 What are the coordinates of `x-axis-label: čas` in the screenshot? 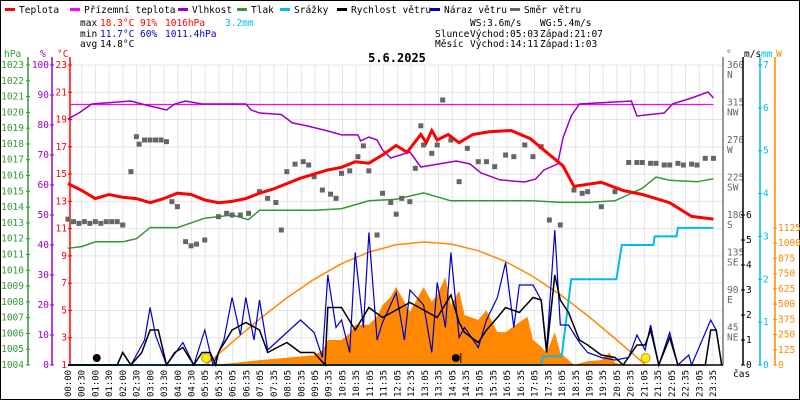 It's located at (741, 374).